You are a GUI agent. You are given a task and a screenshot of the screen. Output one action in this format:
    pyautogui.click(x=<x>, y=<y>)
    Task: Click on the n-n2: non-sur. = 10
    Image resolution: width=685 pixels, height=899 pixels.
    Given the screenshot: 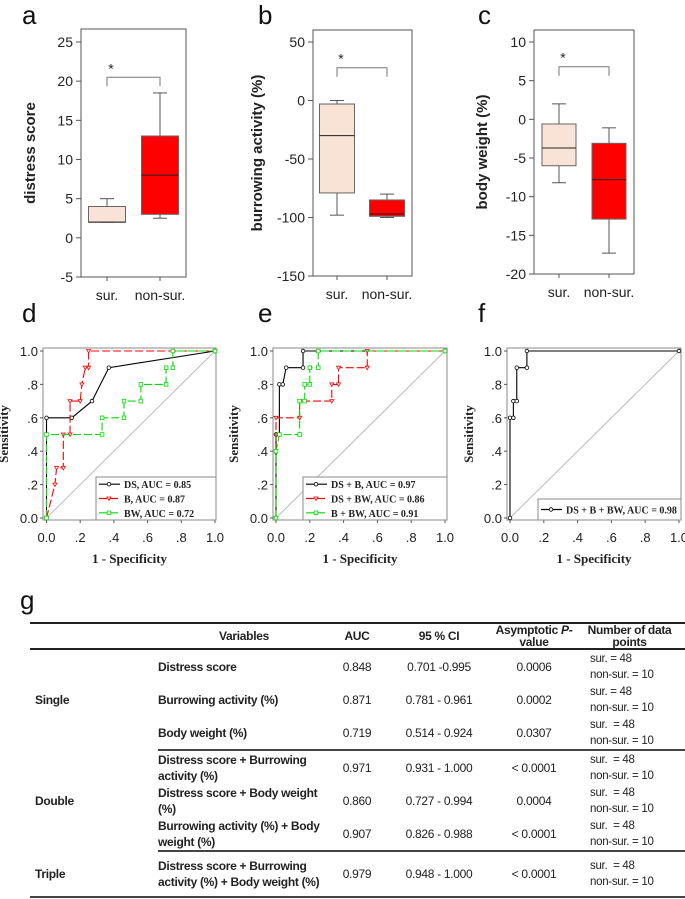 What is the action you would take?
    pyautogui.click(x=622, y=740)
    